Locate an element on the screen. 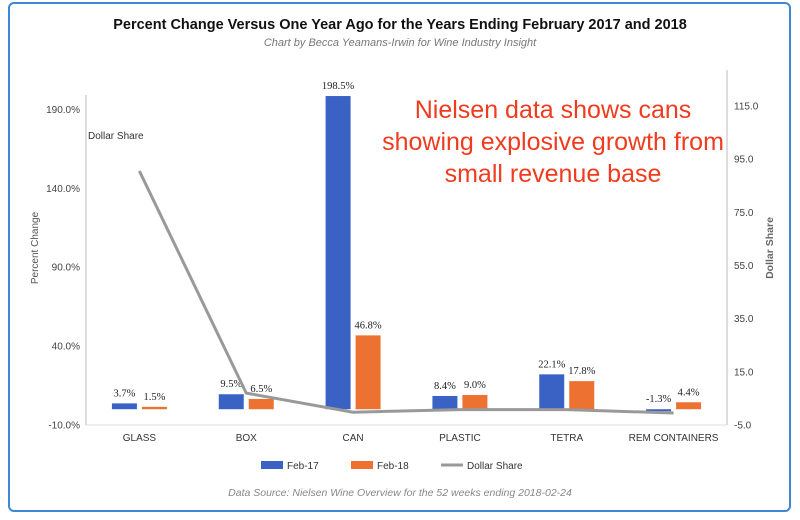 This screenshot has width=800, height=520. legend-swatch-feb18 is located at coordinates (362, 465).